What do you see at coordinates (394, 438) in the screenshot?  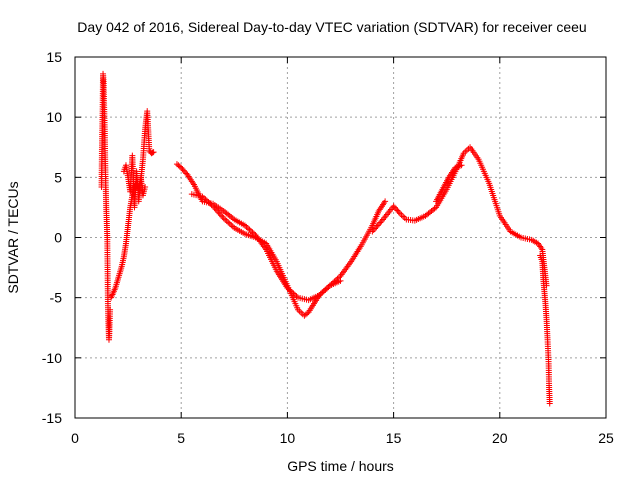 I see `x-tick-label: 15` at bounding box center [394, 438].